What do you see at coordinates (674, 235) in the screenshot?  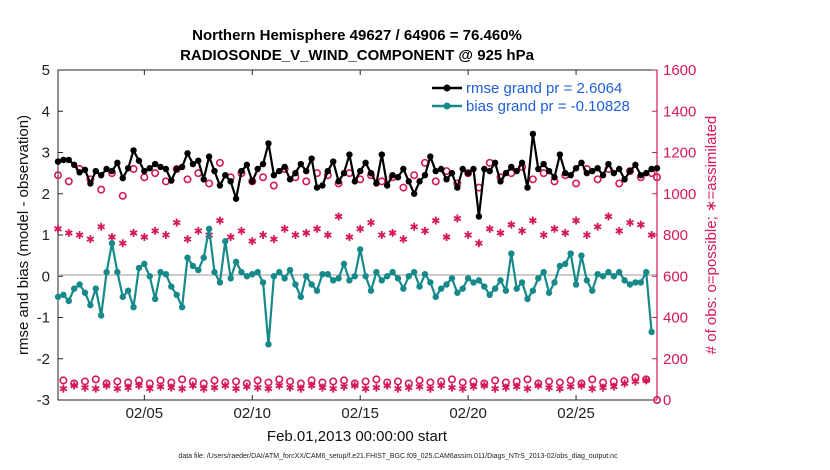 I see `y-ticks-right: 0 200 400 600 800 1000 1200 1400 1600` at bounding box center [674, 235].